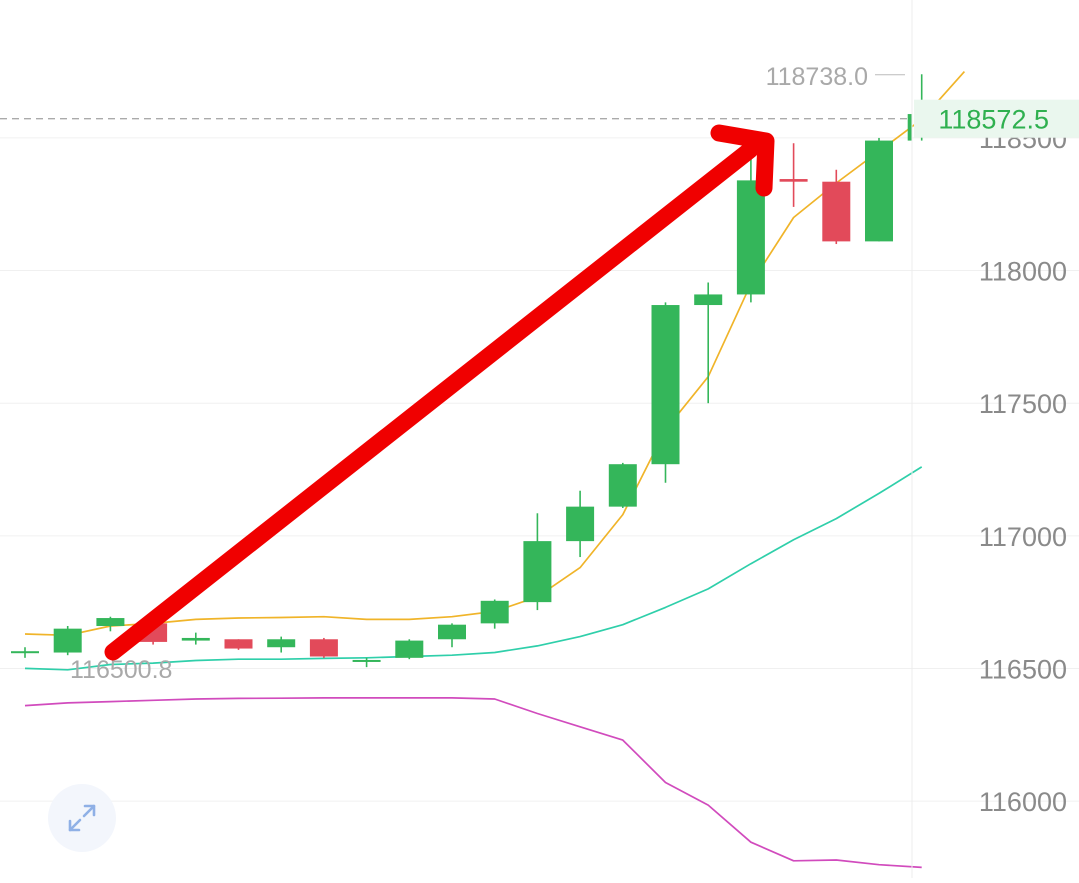  What do you see at coordinates (1023, 669) in the screenshot?
I see `y-tick-label: 116500` at bounding box center [1023, 669].